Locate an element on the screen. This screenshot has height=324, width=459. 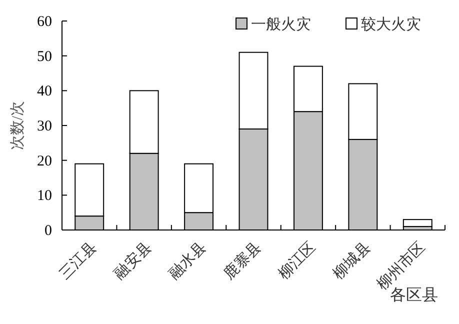
bar is located at coordinates (417, 223).